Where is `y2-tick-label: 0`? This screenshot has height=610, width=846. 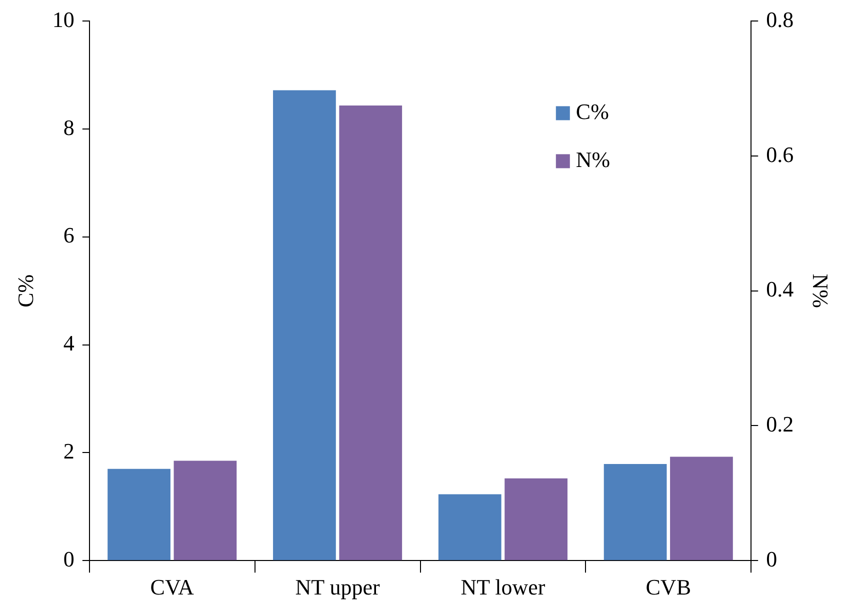 y2-tick-label: 0 is located at coordinates (772, 559).